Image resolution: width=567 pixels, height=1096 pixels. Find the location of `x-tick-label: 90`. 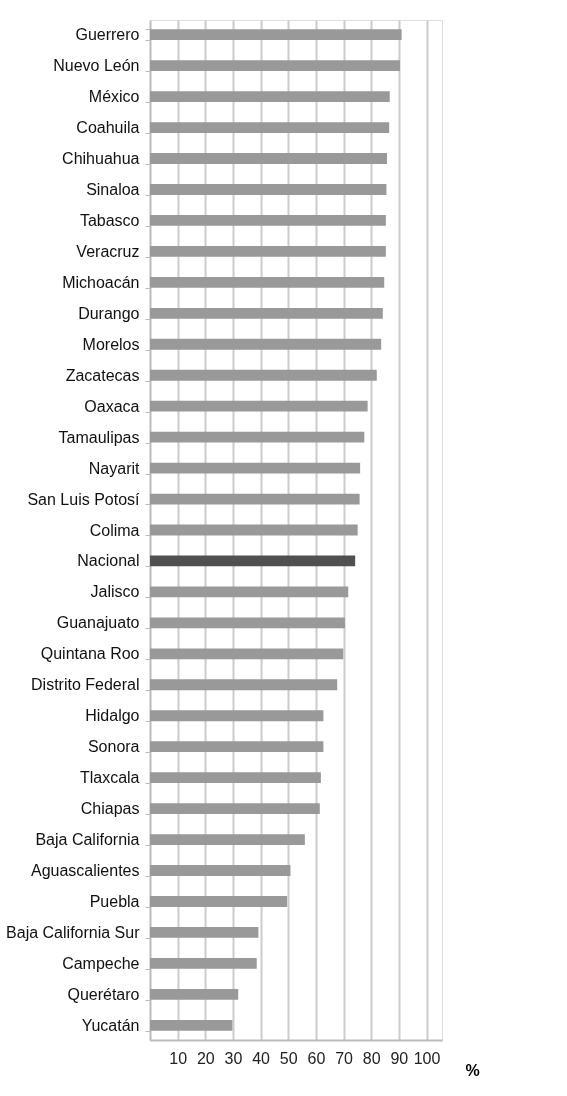

x-tick-label: 90 is located at coordinates (399, 1058).